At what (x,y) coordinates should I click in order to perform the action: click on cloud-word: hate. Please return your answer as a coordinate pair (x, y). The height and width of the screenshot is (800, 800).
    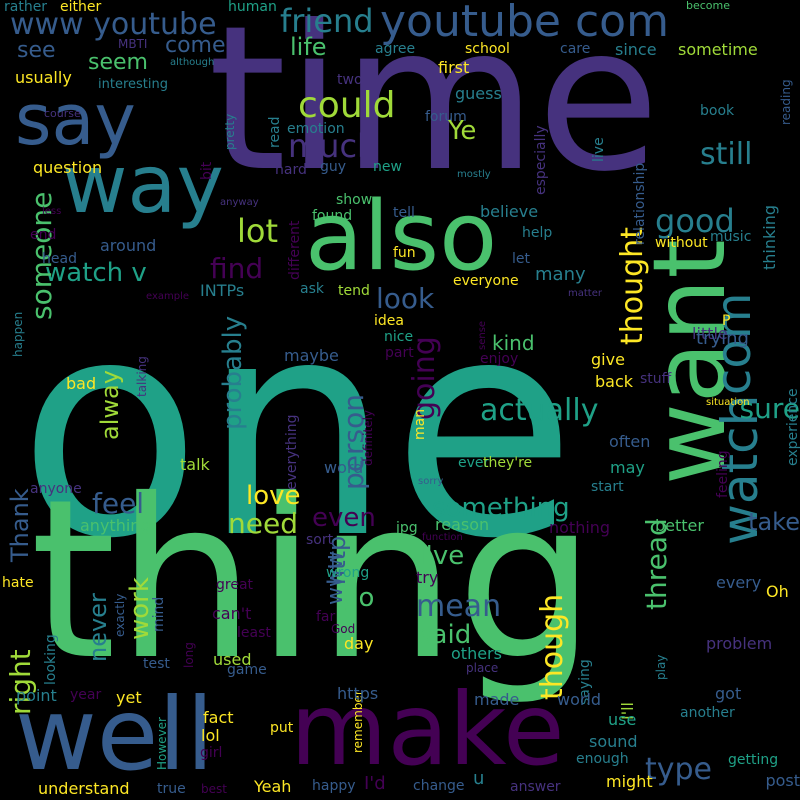
    Looking at the image, I should click on (18, 583).